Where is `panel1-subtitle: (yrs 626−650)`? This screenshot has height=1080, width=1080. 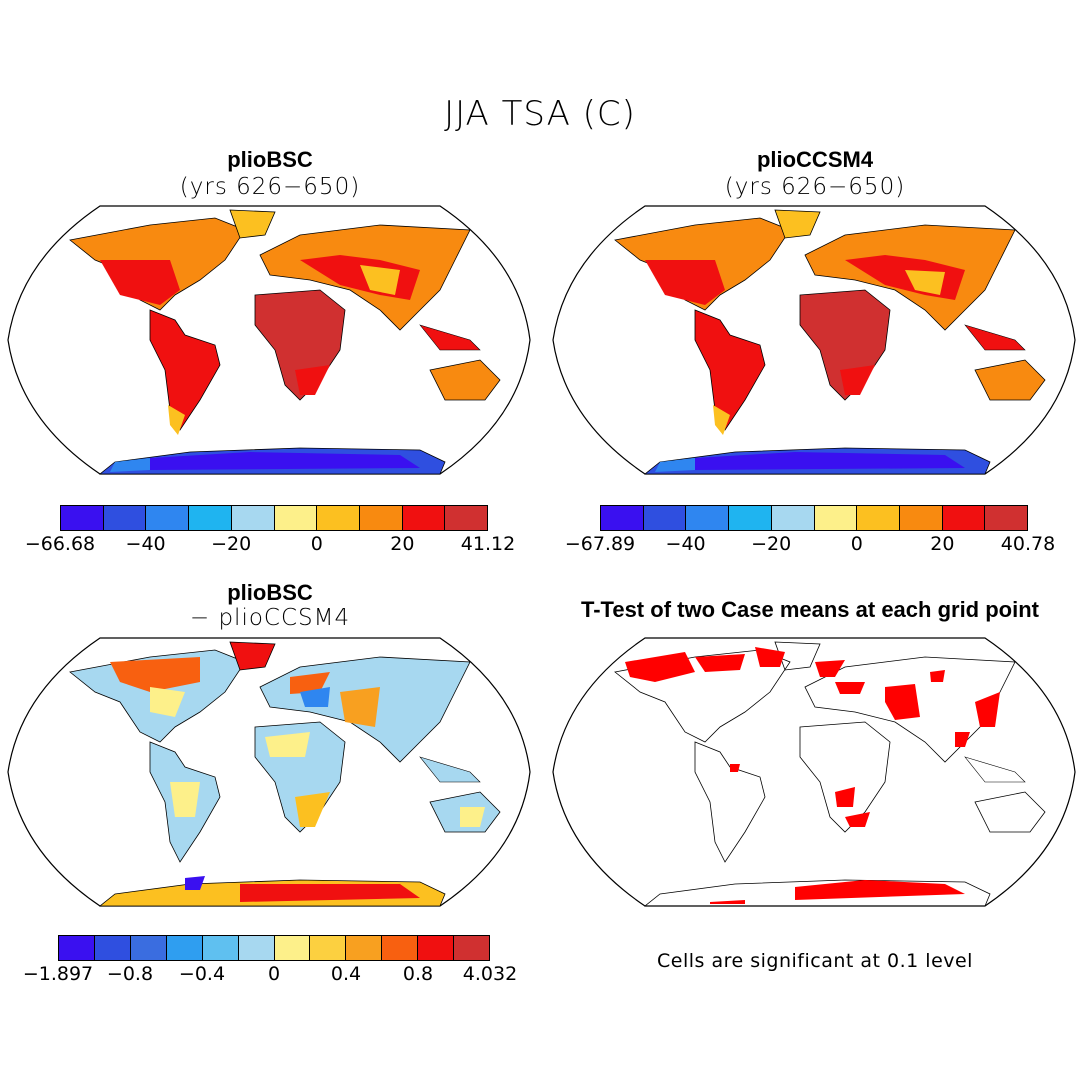 panel1-subtitle: (yrs 626−650) is located at coordinates (270, 187).